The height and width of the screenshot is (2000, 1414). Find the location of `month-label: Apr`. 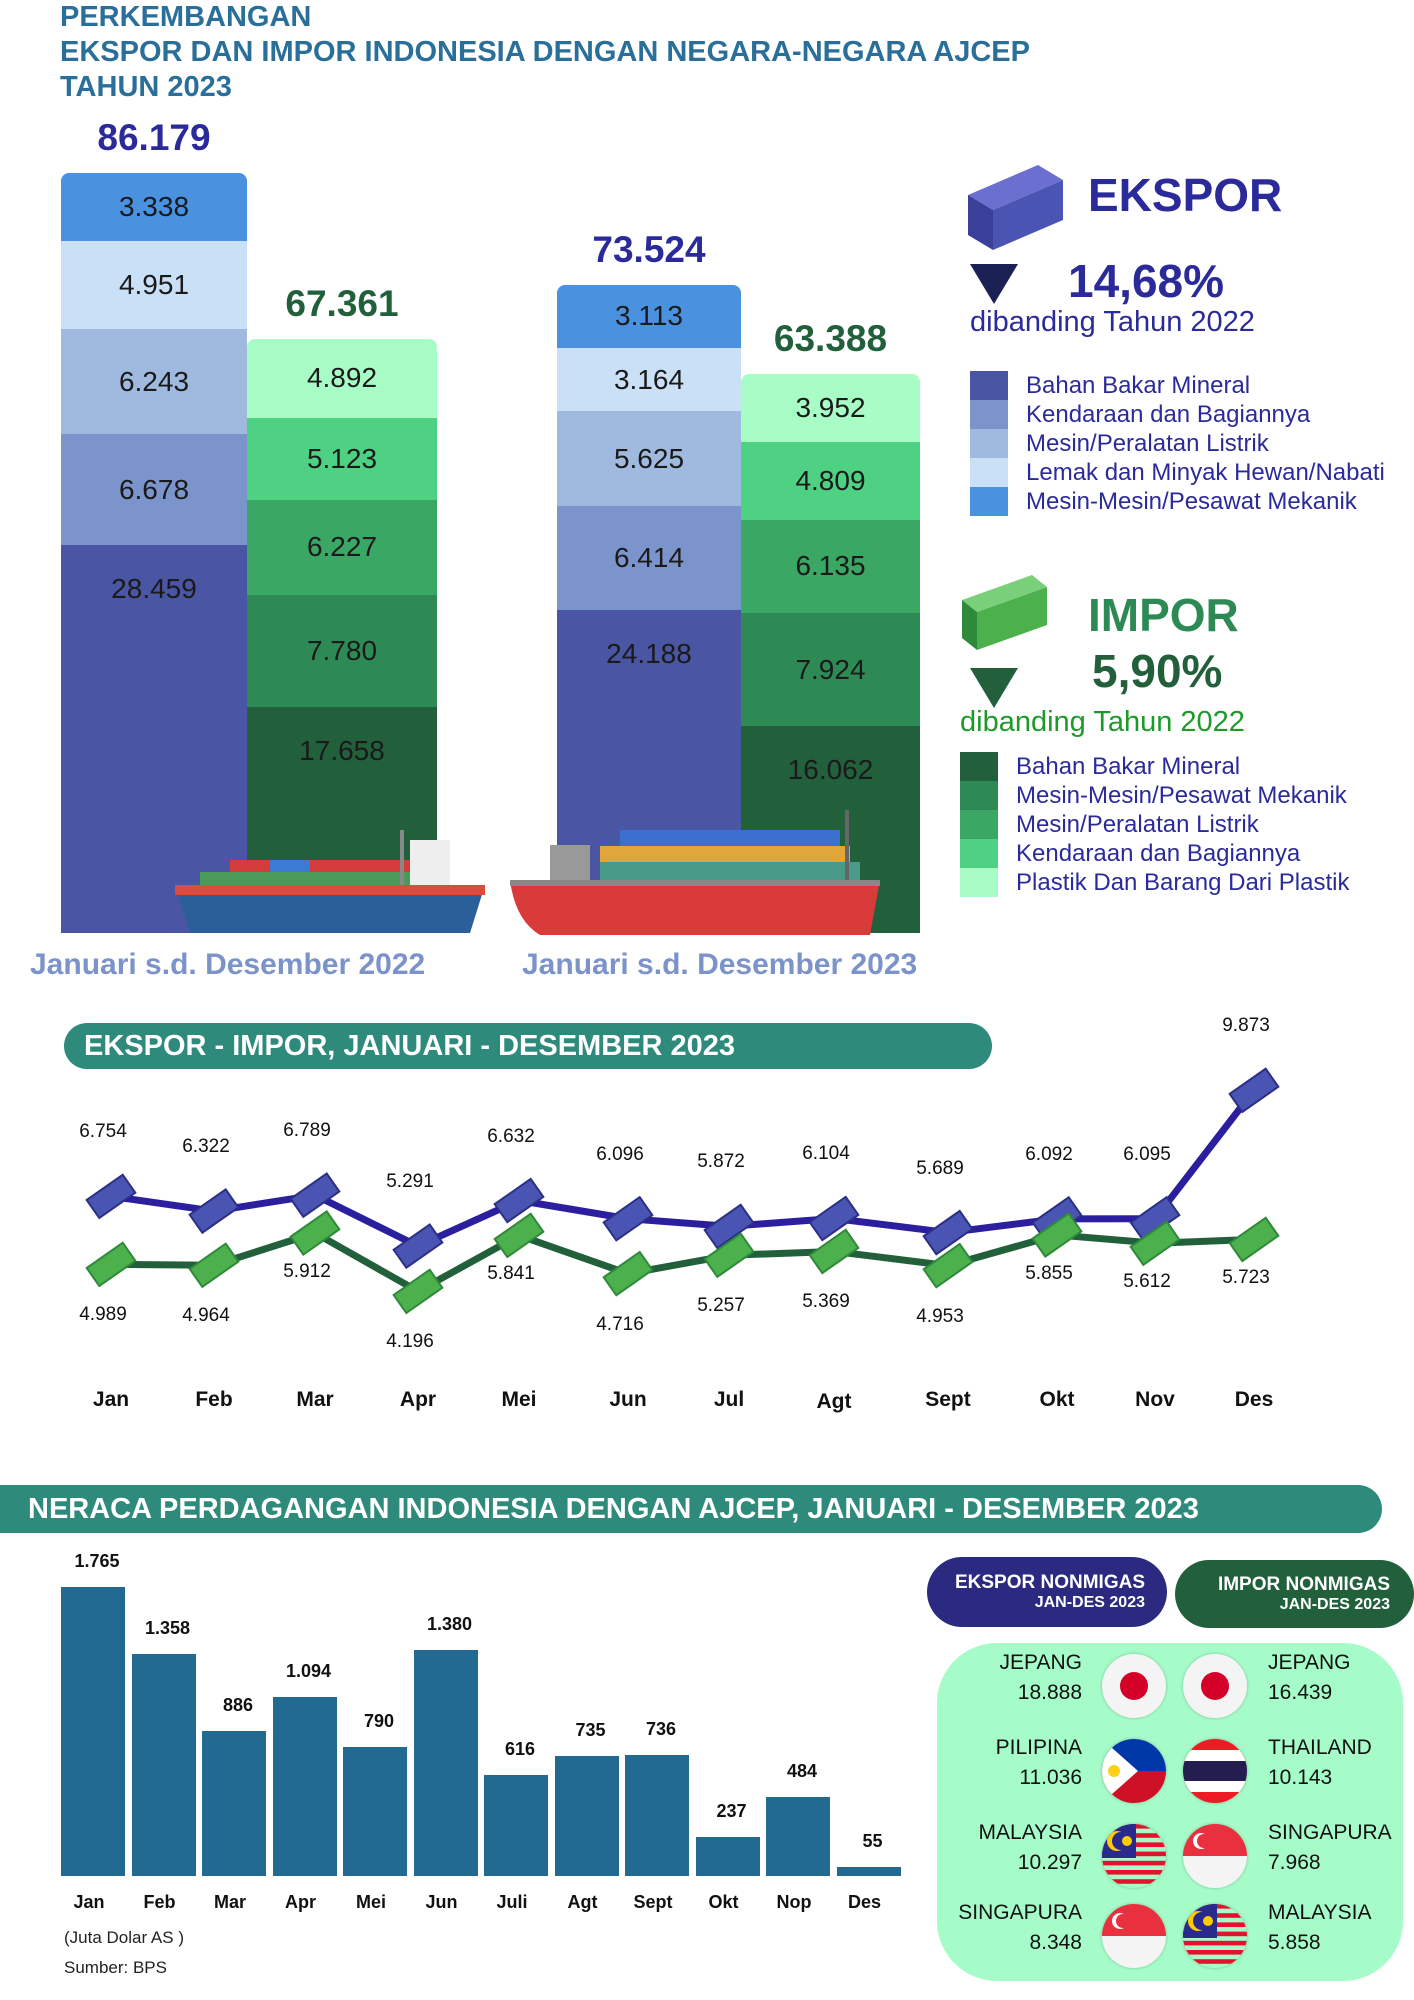

month-label: Apr is located at coordinates (418, 1399).